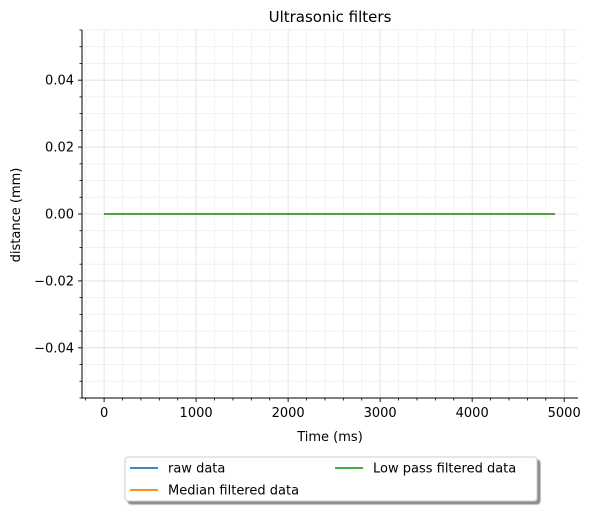 Image resolution: width=591 pixels, height=513 pixels. What do you see at coordinates (59, 81) in the screenshot?
I see `y-tick-label: 0.04` at bounding box center [59, 81].